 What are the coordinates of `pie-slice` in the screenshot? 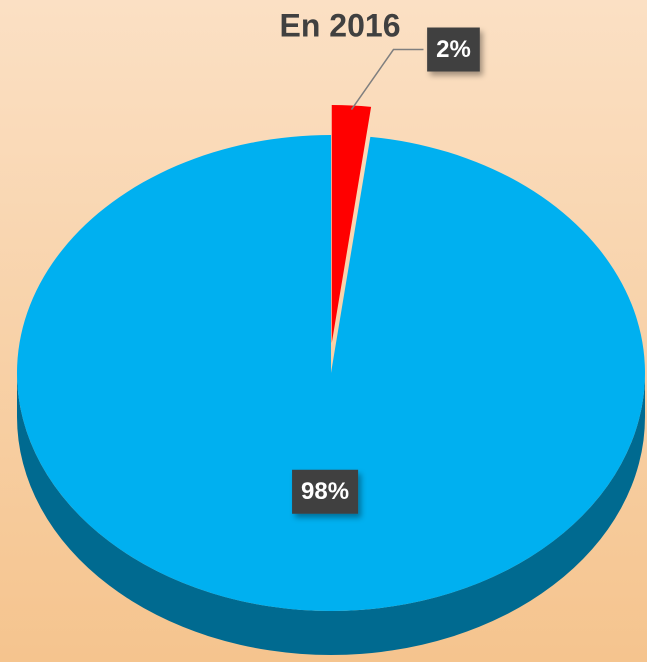 It's located at (351, 224).